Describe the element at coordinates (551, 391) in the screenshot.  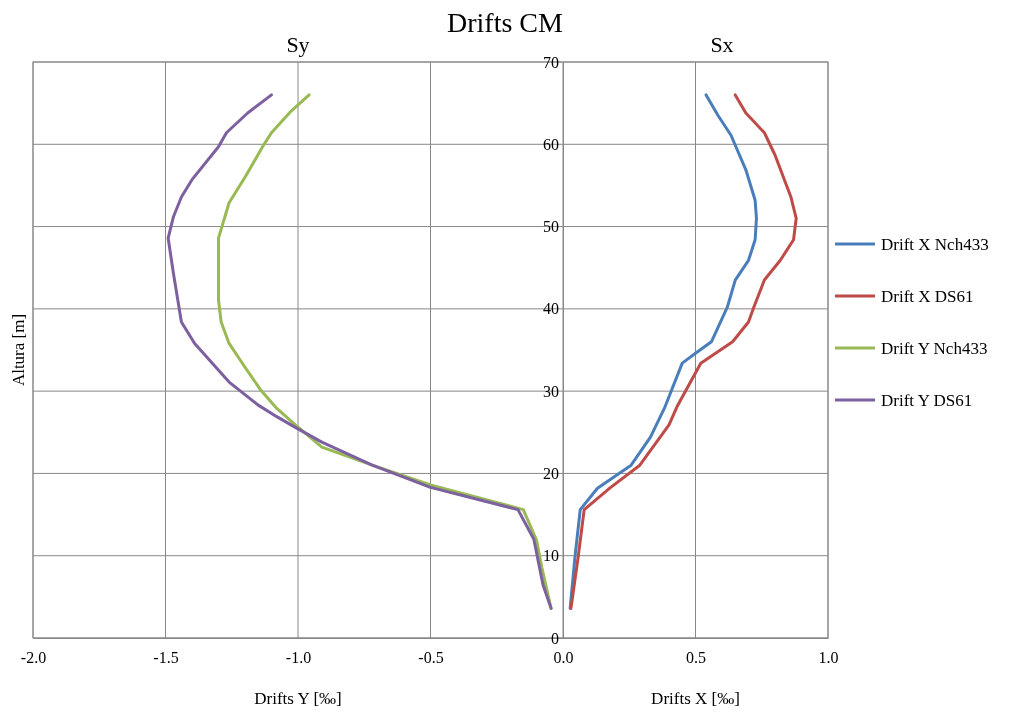
I see `y-tick-label: 30` at that location.